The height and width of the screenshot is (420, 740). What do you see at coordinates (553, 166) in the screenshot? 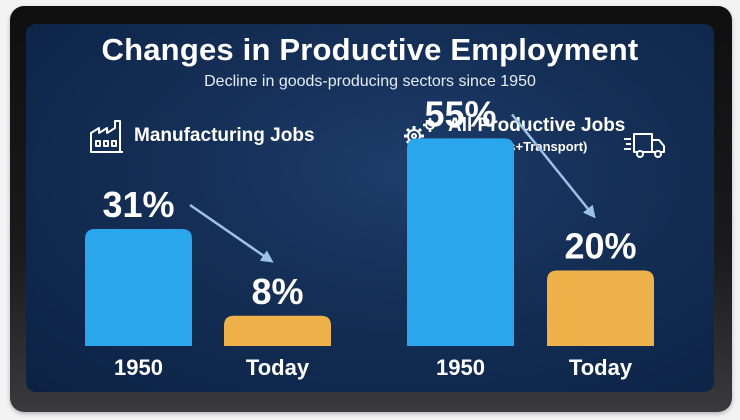
I see `trend-arrow-chart2` at bounding box center [553, 166].